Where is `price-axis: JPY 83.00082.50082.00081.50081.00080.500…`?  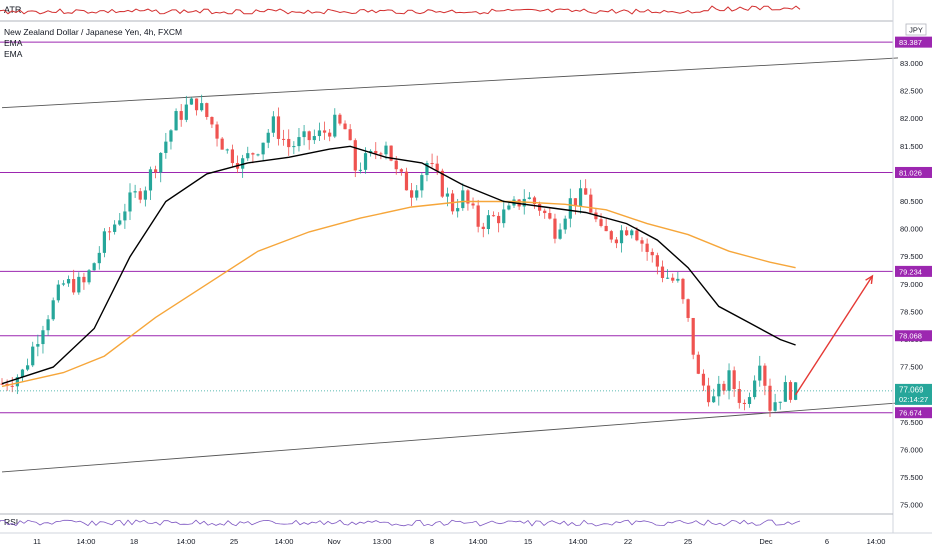 price-axis: JPY 83.00082.50082.00081.50081.00080.500… is located at coordinates (912, 266).